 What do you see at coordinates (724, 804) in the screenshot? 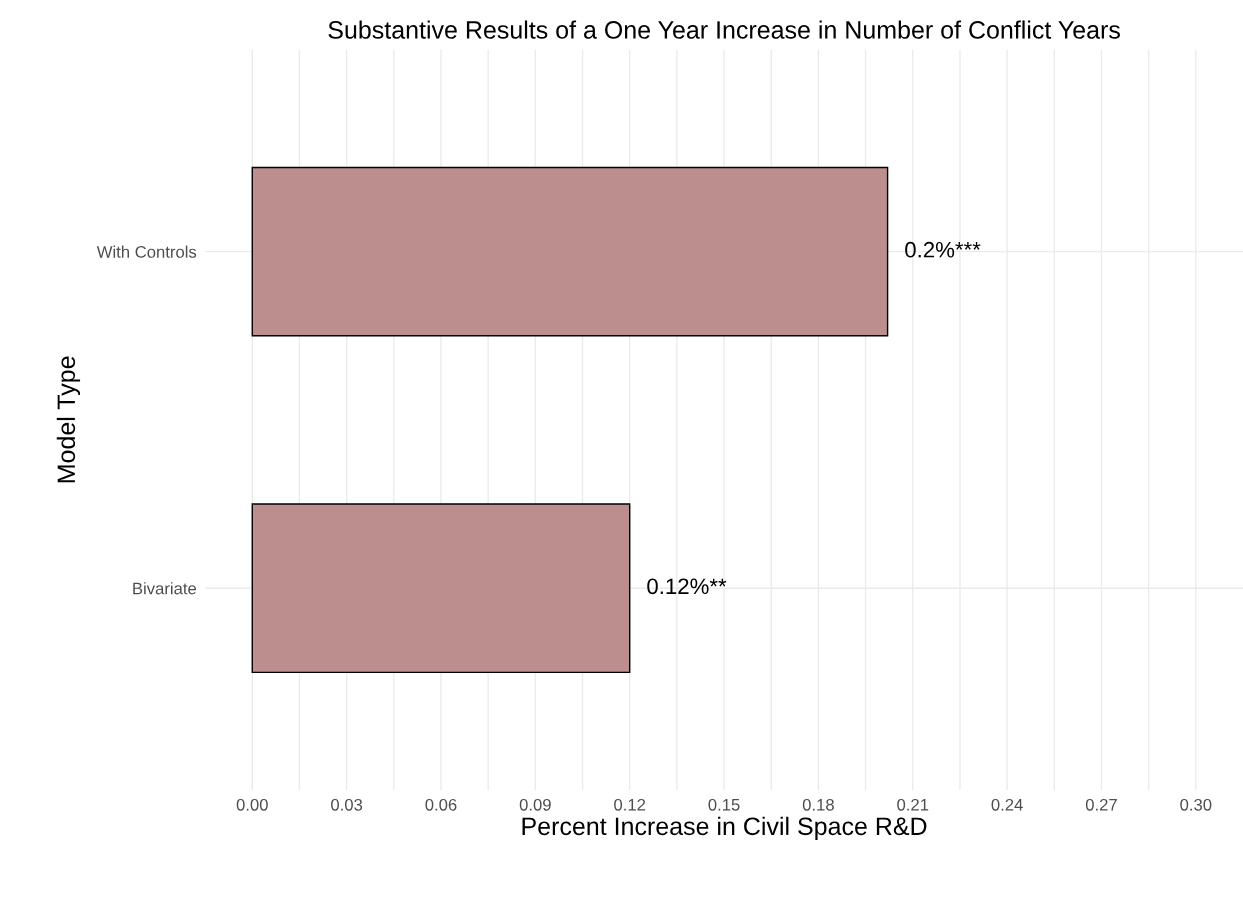
I see `x-tick-label: 0.15` at bounding box center [724, 804].